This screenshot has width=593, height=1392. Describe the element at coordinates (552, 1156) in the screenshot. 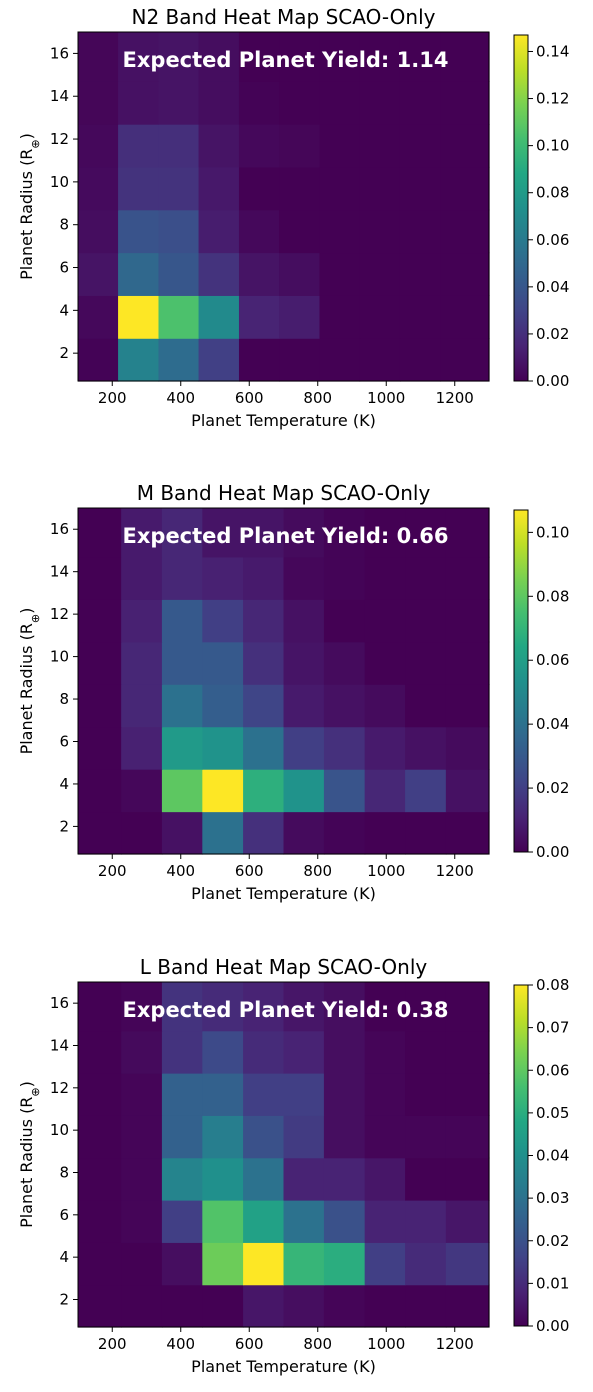

I see `colorbar-tick-label: 0.04` at that location.